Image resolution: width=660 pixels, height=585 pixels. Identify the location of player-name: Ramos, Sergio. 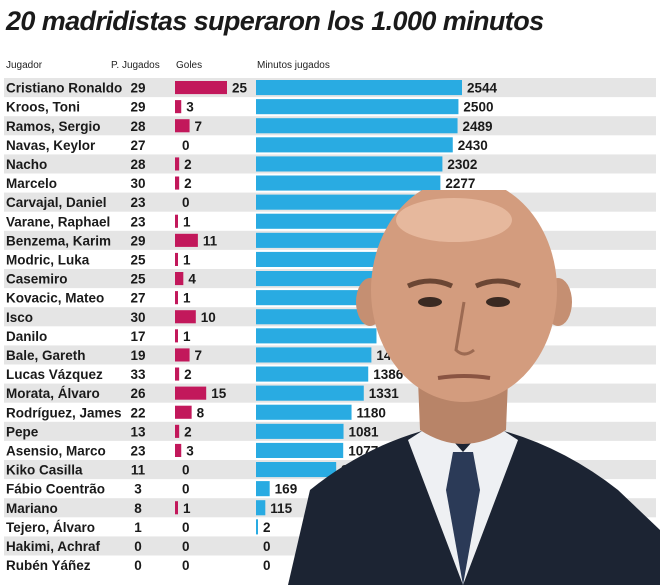
(53, 126).